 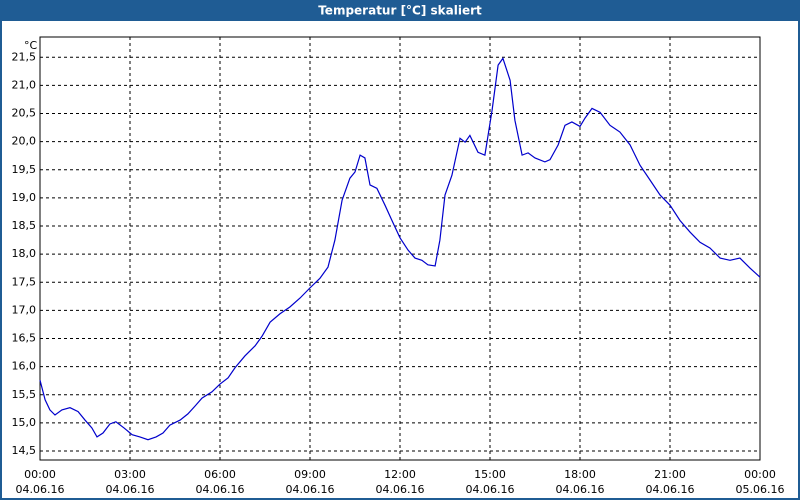 What do you see at coordinates (400, 11) in the screenshot?
I see `chart-title: Temperatur [°C] skaliert` at bounding box center [400, 11].